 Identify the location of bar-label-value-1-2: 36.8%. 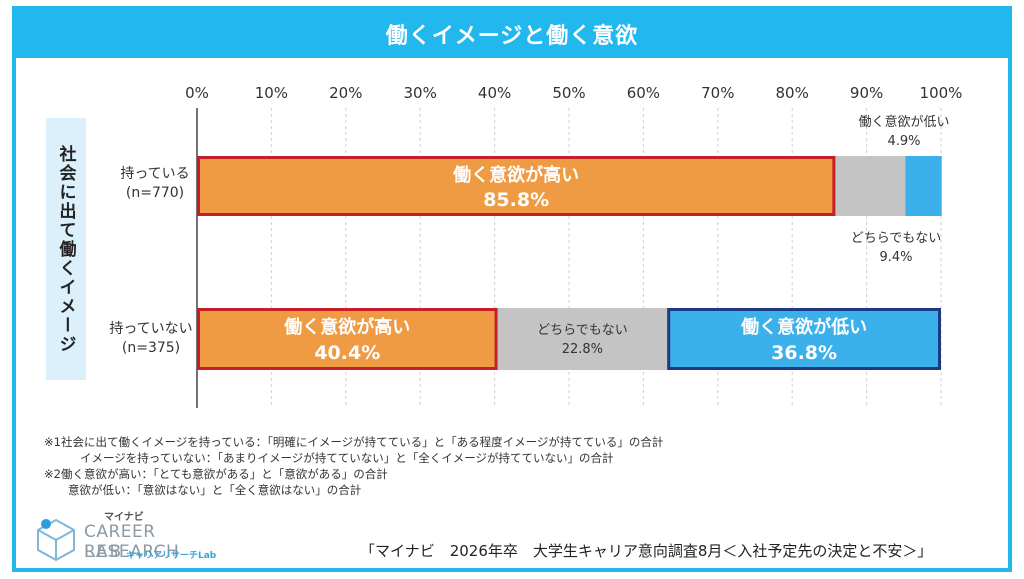
(804, 353).